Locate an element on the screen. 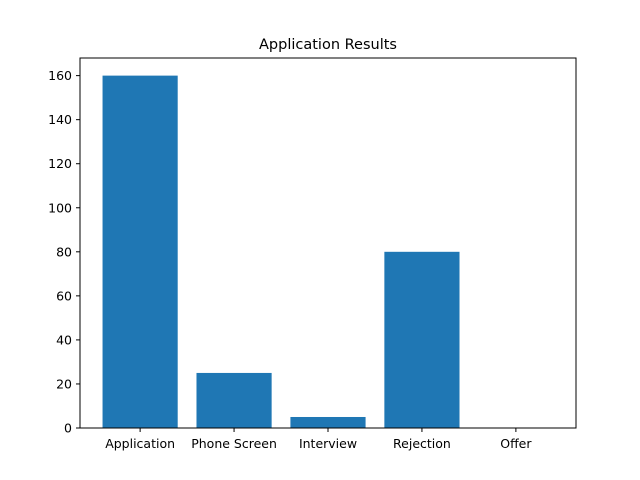 This screenshot has height=480, width=640. x-tick-label: Offer is located at coordinates (516, 443).